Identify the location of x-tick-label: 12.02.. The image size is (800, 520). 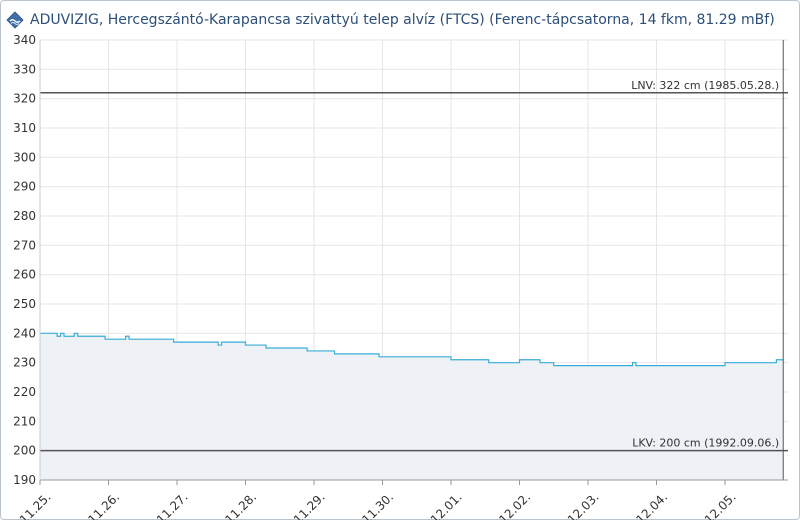
(514, 505).